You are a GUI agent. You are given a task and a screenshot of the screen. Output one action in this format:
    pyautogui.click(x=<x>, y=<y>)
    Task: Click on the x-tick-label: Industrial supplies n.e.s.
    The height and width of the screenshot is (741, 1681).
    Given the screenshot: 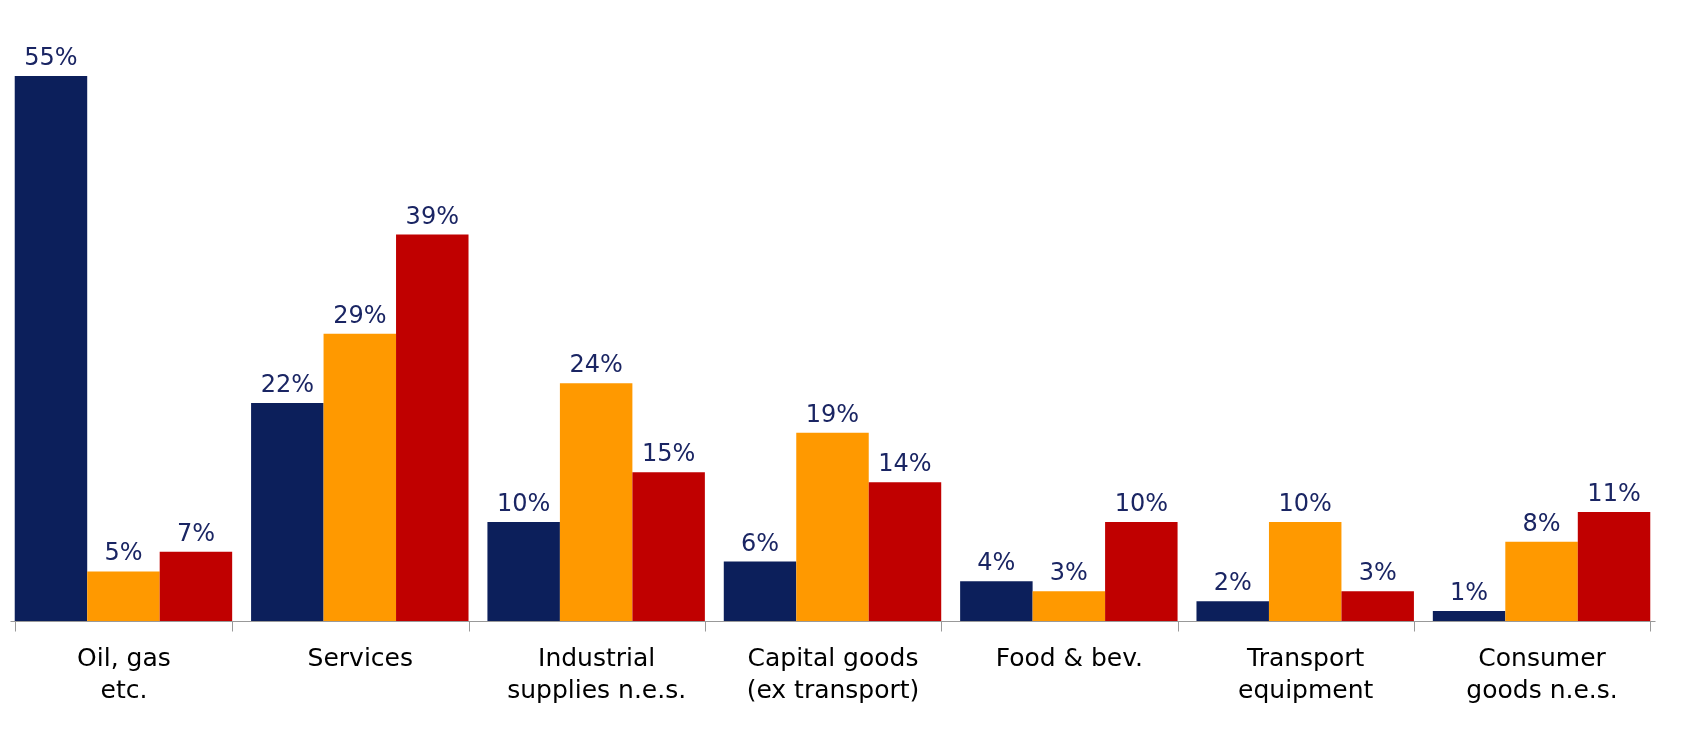 What is the action you would take?
    pyautogui.click(x=597, y=673)
    